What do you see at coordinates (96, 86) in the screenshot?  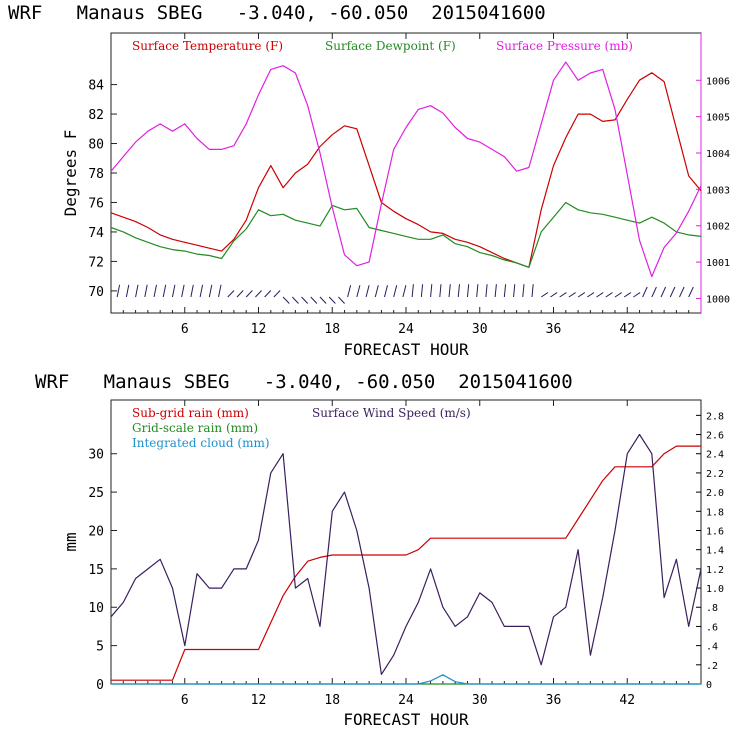 I see `y-tick-label: 84` at bounding box center [96, 86].